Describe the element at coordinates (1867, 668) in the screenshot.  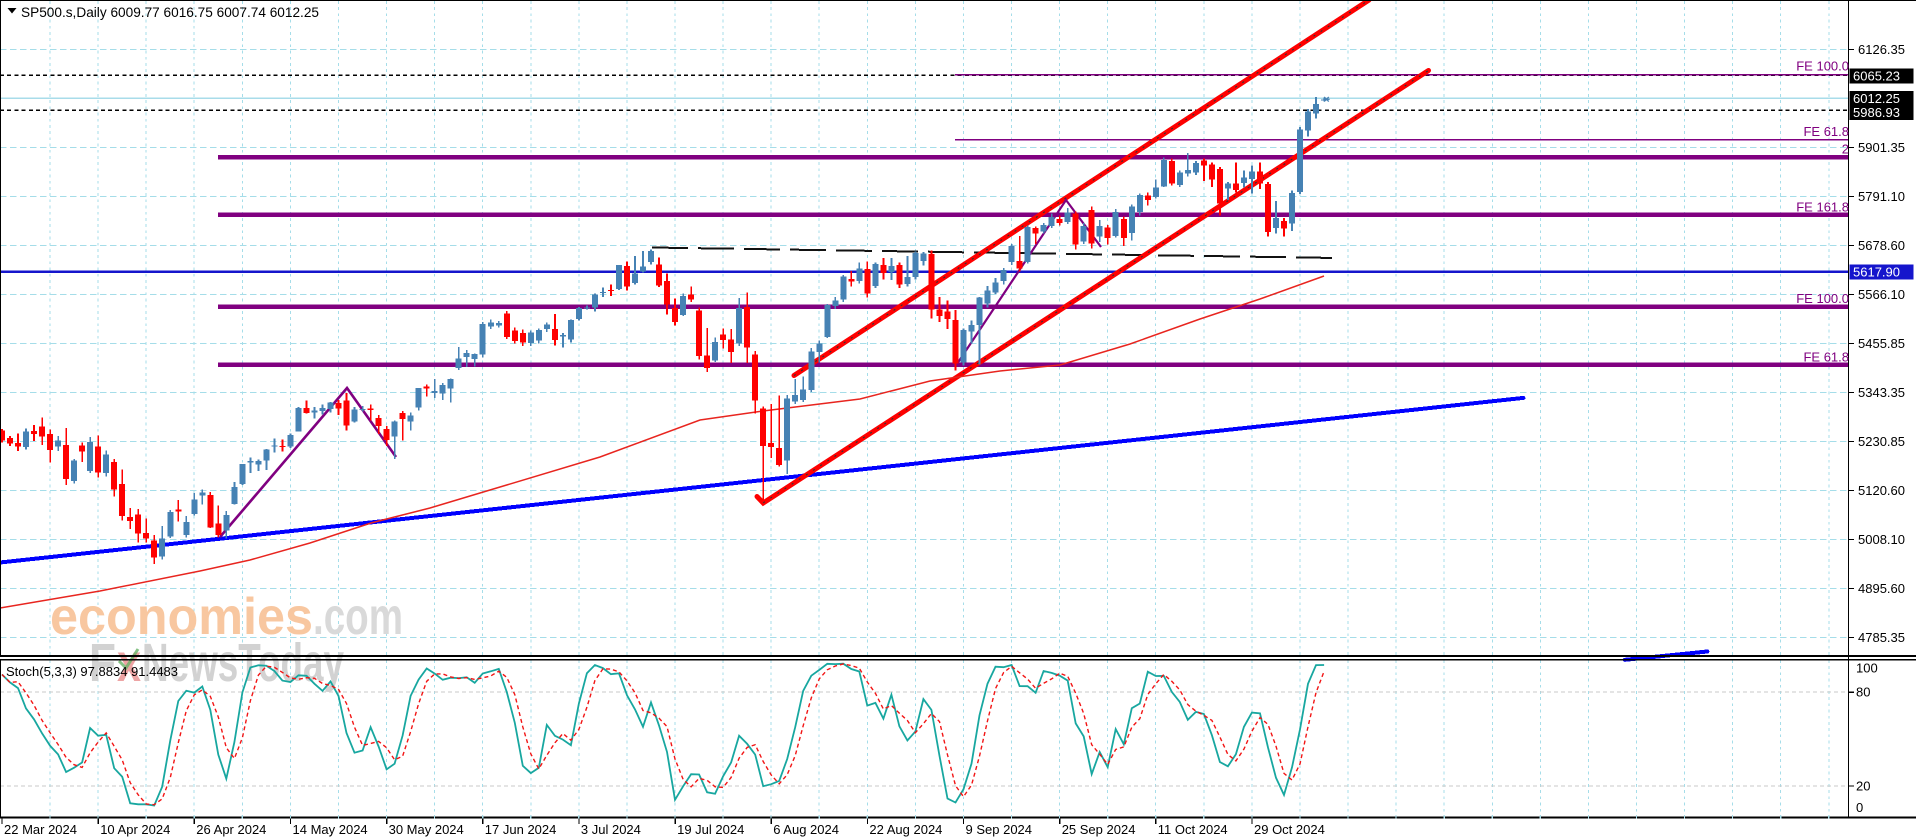
I see `svg-text: 100` at that location.